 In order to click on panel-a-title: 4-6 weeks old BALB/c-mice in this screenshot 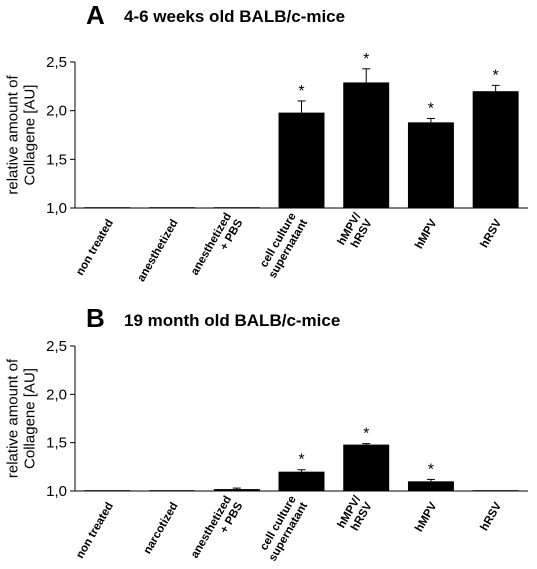, I will do `click(234, 16)`.